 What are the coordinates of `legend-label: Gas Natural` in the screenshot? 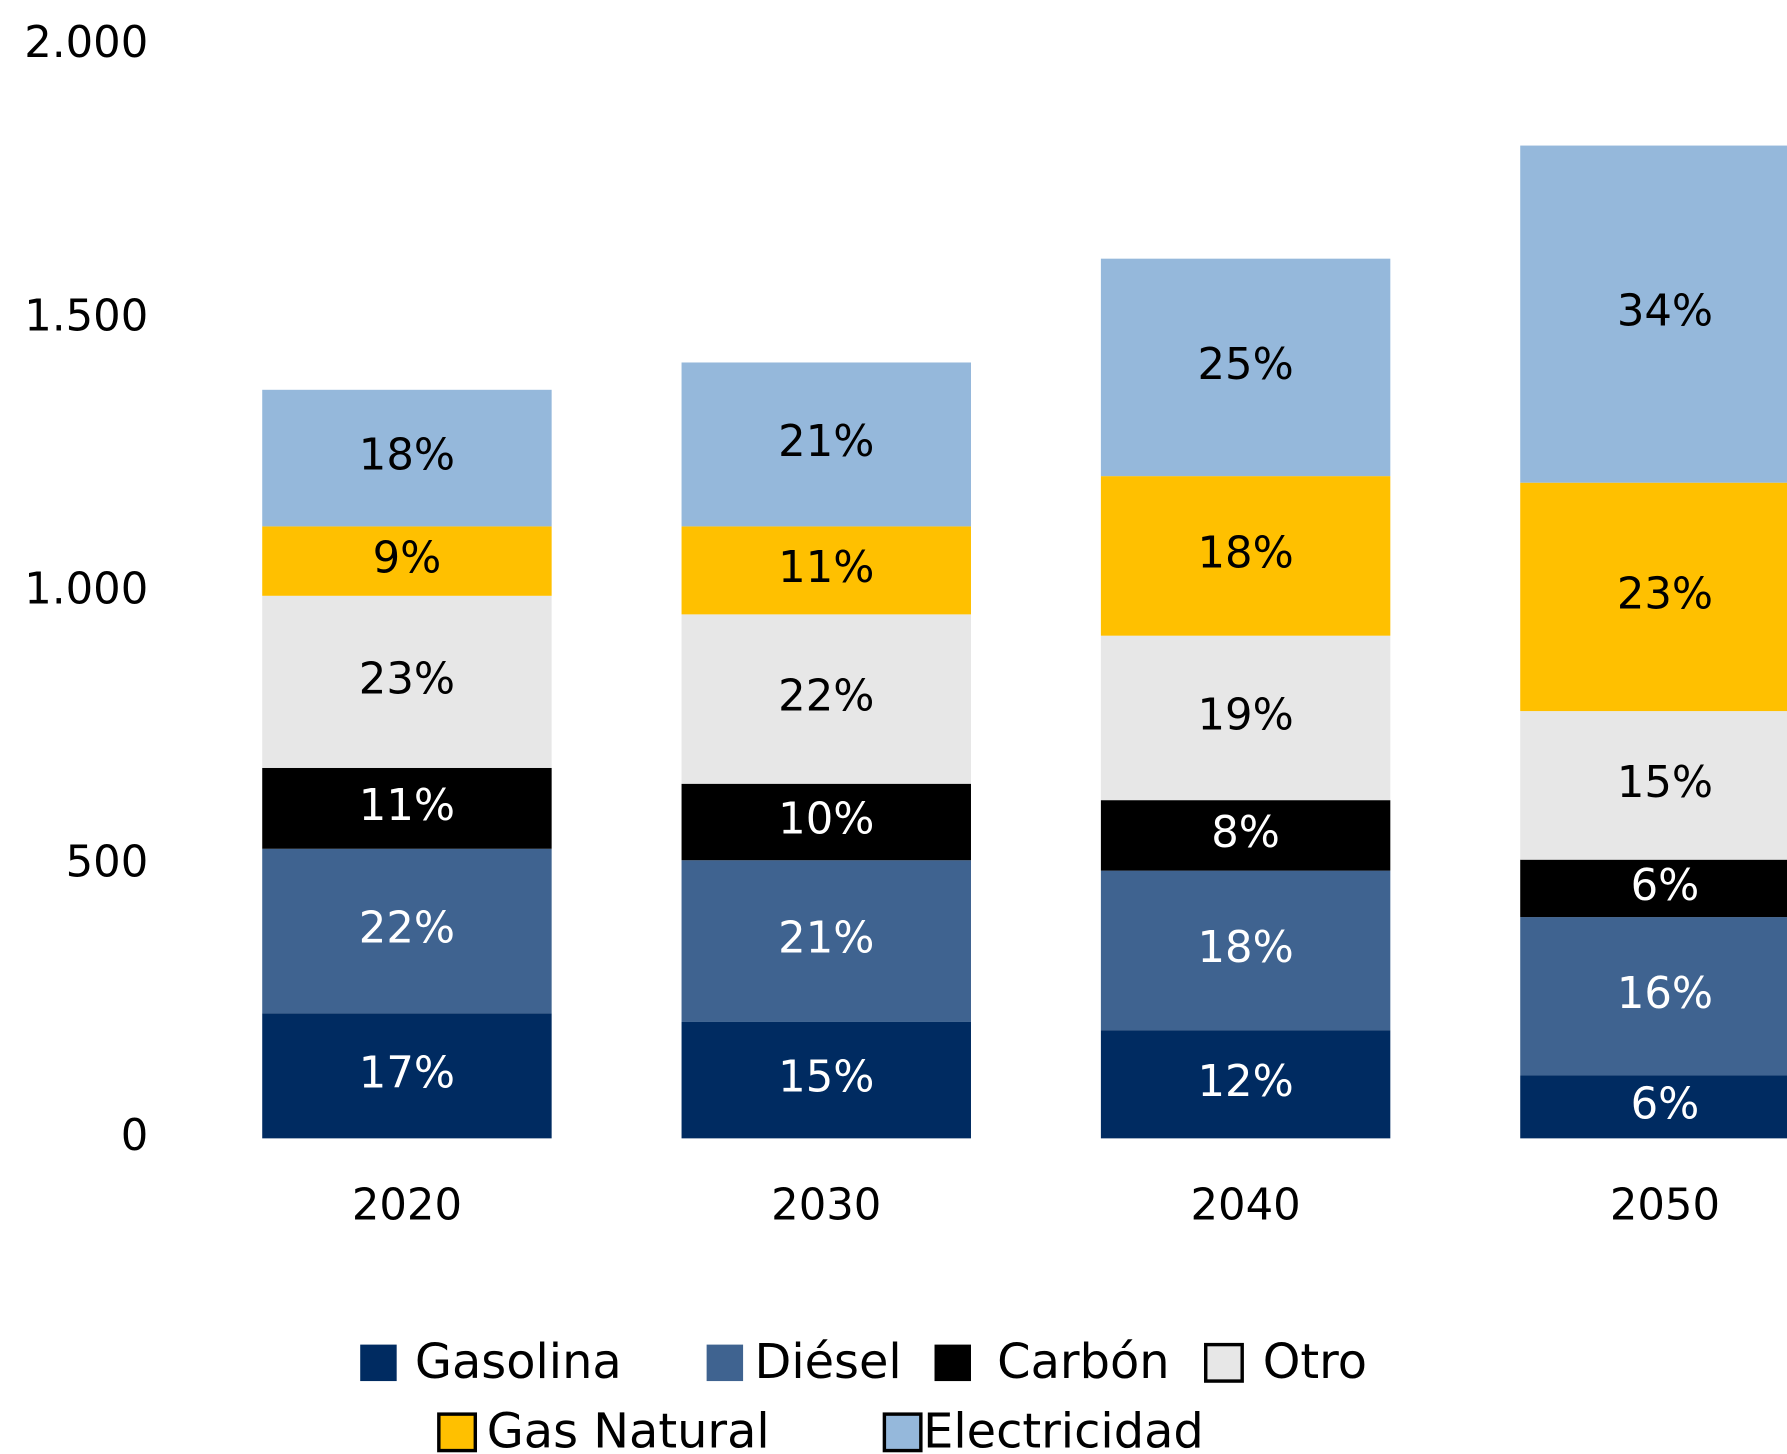 It's located at (628, 1429).